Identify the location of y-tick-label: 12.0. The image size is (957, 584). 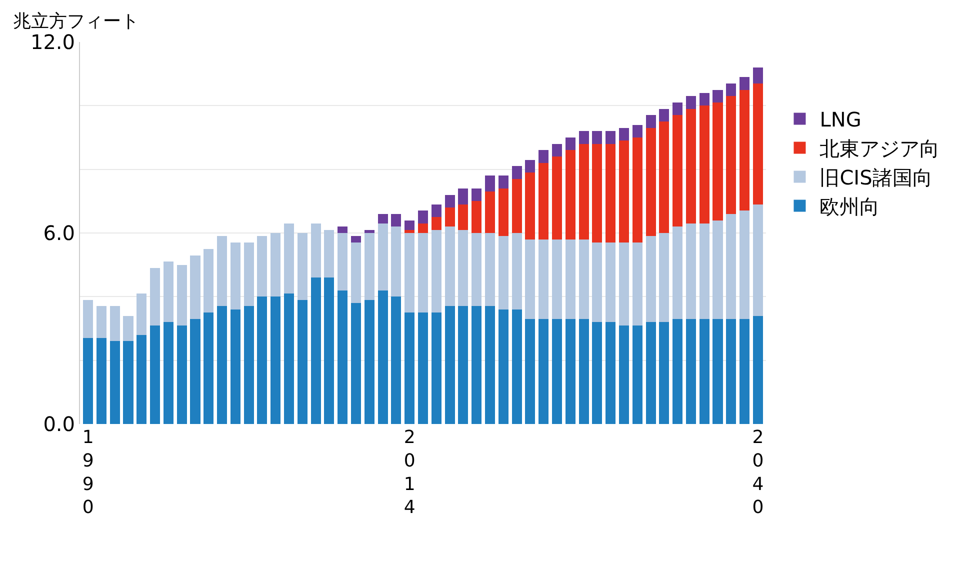
(52, 42).